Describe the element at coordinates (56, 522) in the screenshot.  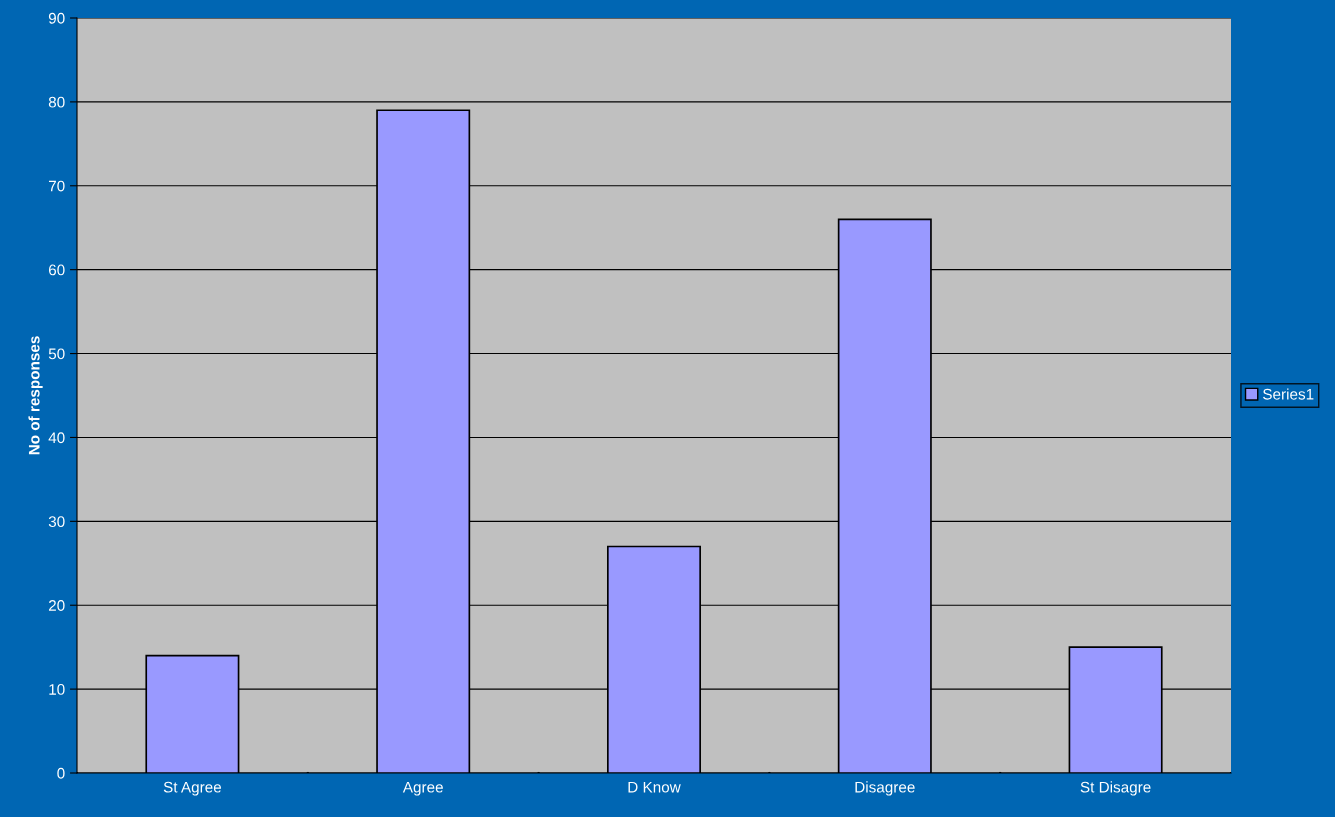
I see `y-tick-label: 30` at that location.